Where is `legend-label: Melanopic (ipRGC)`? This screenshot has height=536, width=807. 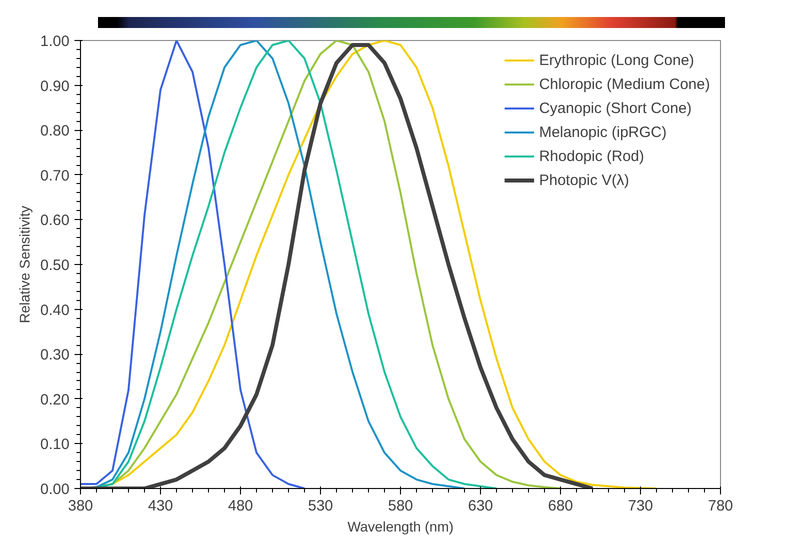
legend-label: Melanopic (ipRGC) is located at coordinates (603, 132).